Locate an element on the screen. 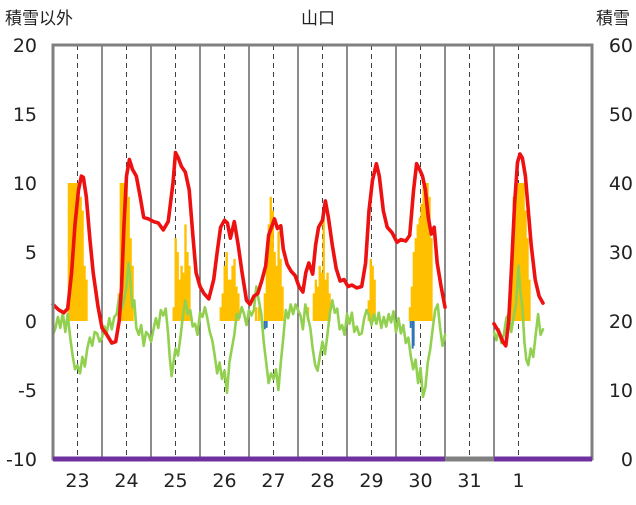 This screenshot has height=505, width=636. right-axis-label: 積雪 is located at coordinates (613, 19).